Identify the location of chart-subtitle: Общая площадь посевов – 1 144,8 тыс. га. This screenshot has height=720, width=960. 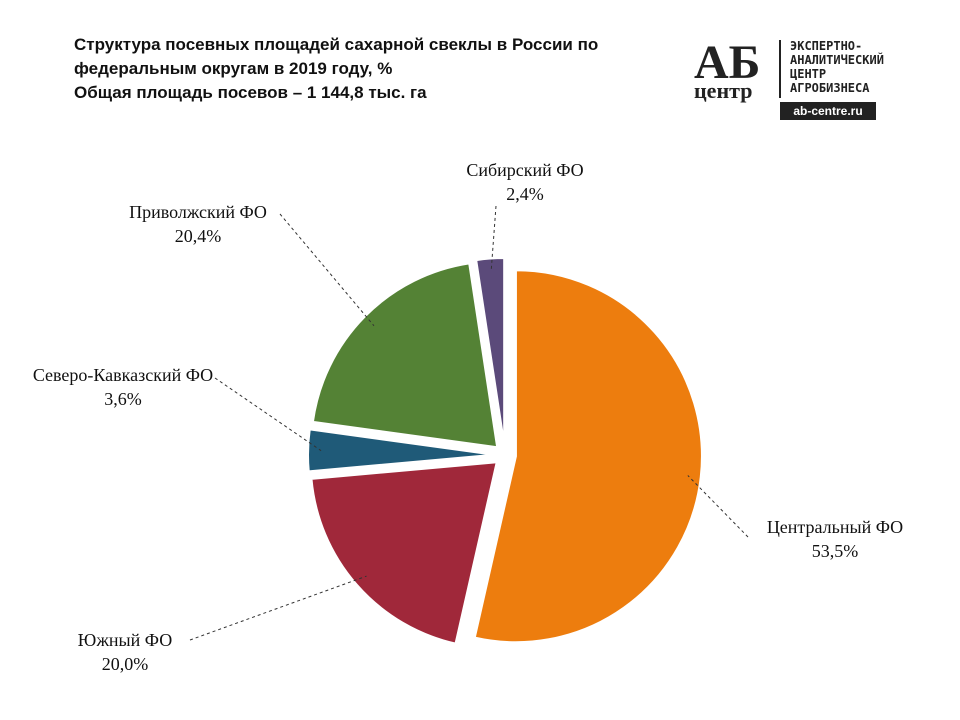
(250, 92).